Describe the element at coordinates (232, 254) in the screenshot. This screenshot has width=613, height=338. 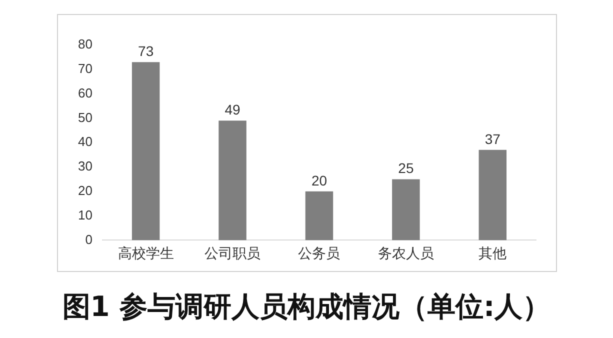
I see `x-tick-label: 公司职员` at that location.